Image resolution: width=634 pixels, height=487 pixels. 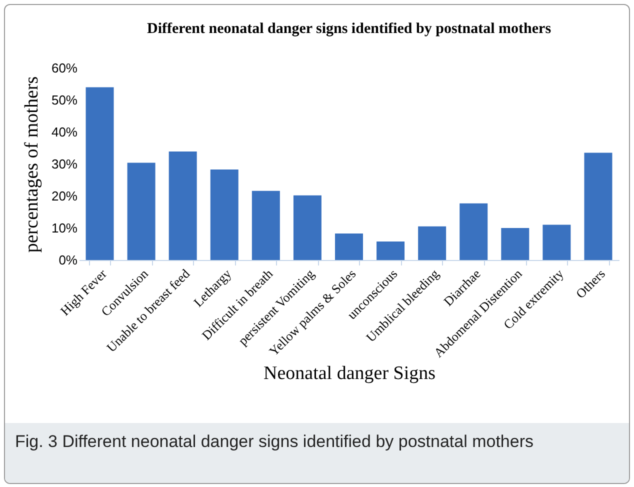 I want to click on y-tick-label: 0%, so click(x=68, y=260).